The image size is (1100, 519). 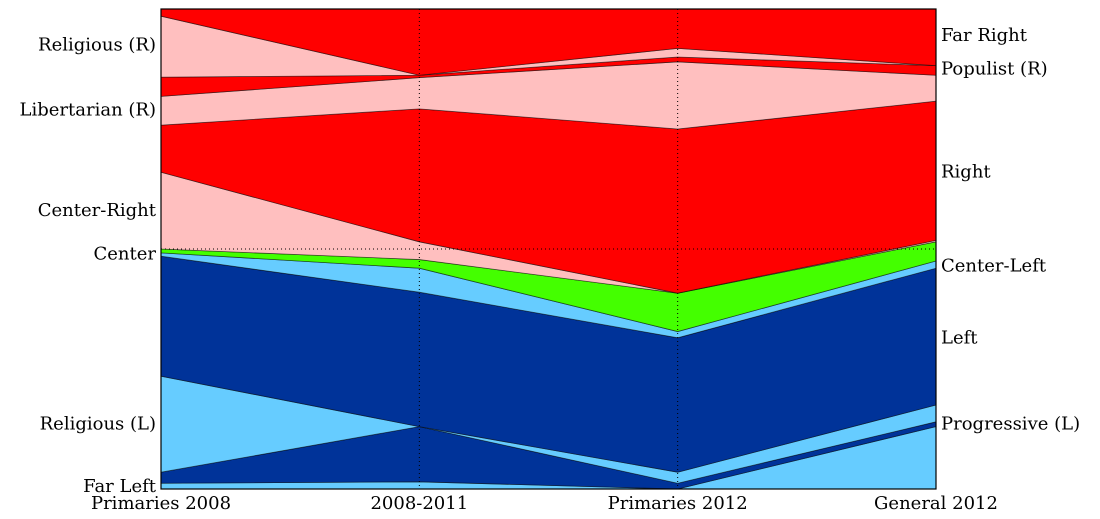 I want to click on left-segment-label: Religious (L), so click(x=98, y=424).